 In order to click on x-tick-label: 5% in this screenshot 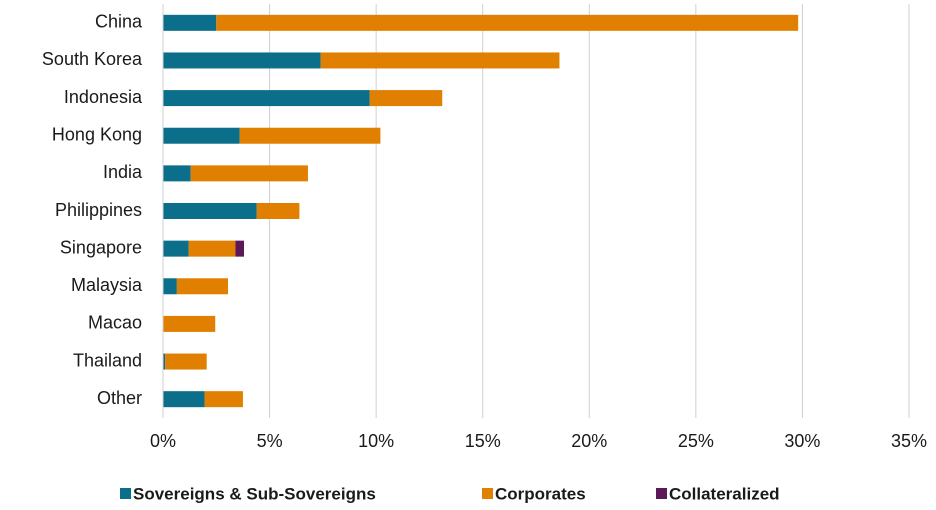, I will do `click(270, 441)`.